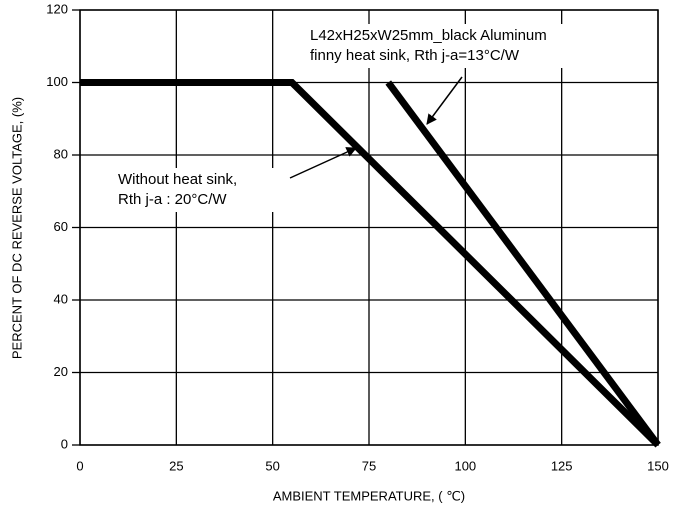 This screenshot has width=693, height=511. What do you see at coordinates (61, 298) in the screenshot?
I see `y-tick-label: 40` at bounding box center [61, 298].